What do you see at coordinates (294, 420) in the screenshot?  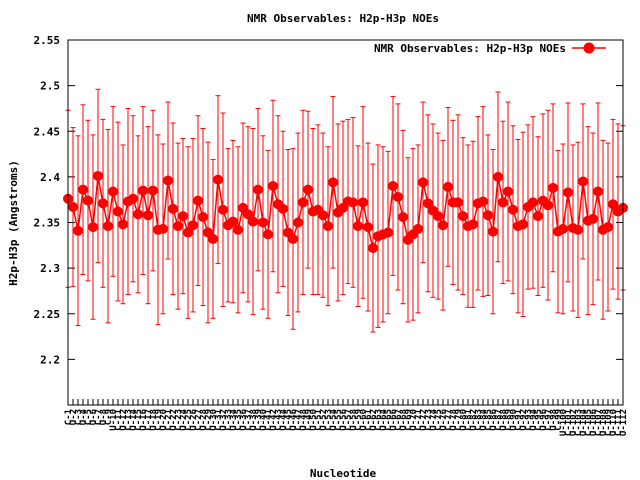 I see `x-tick-label: U-46` at bounding box center [294, 420].